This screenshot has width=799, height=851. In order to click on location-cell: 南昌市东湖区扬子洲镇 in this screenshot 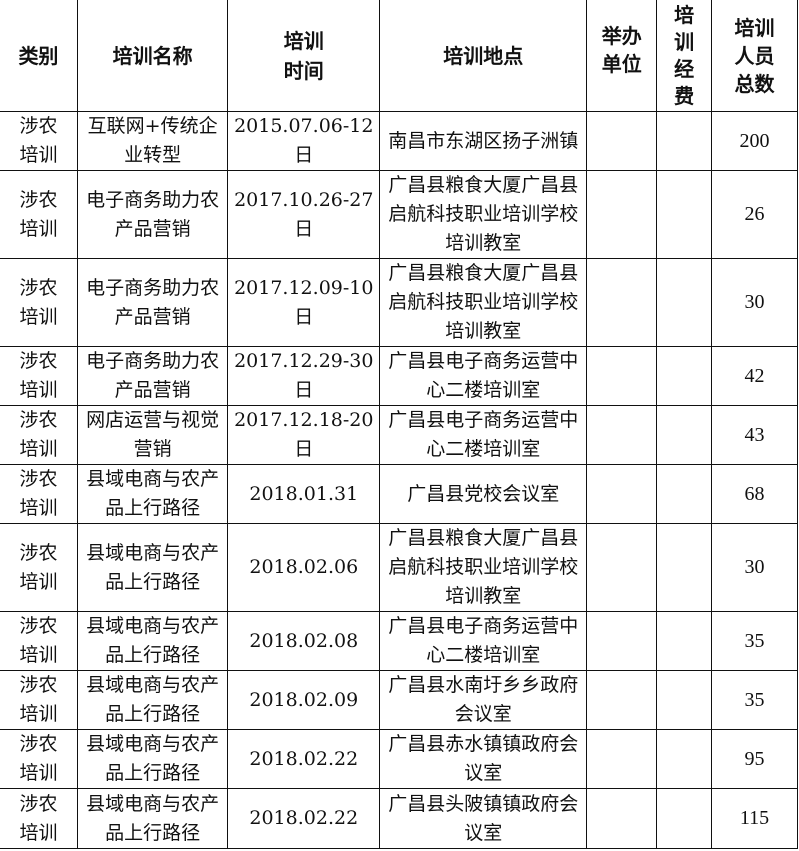, I will do `click(483, 141)`.